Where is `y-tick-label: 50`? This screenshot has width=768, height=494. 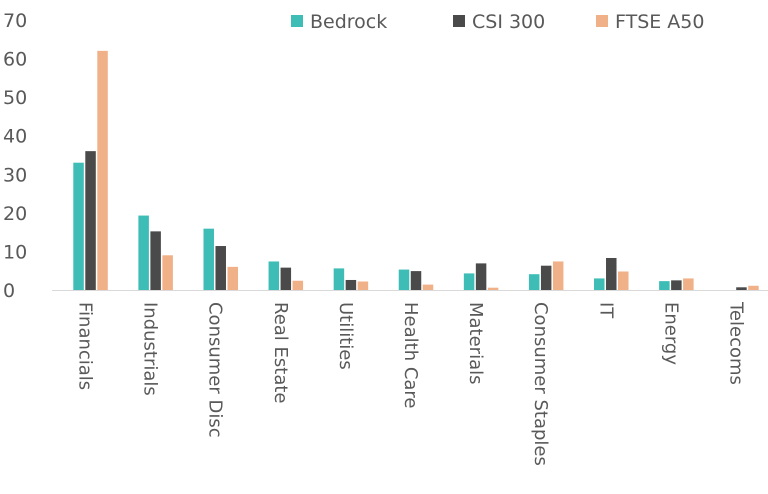 y-tick-label: 50 is located at coordinates (15, 98).